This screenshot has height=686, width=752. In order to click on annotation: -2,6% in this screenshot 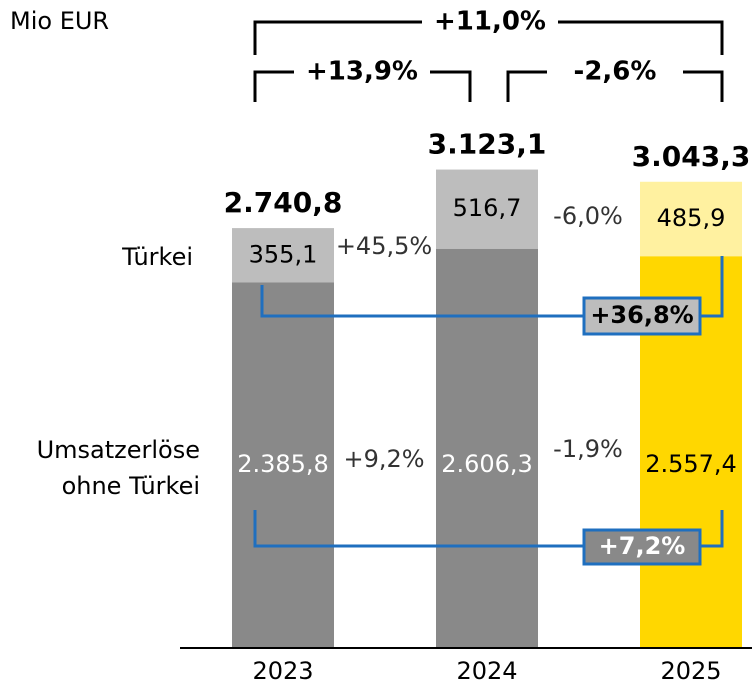, I will do `click(615, 72)`.